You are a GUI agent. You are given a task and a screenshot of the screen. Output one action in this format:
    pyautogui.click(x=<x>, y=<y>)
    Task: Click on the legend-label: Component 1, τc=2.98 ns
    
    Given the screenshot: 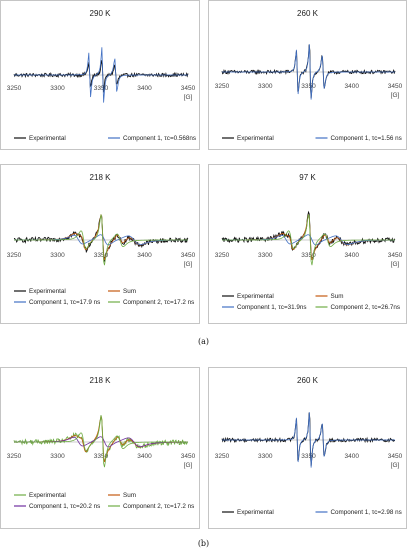 What is the action you would take?
    pyautogui.click(x=366, y=512)
    